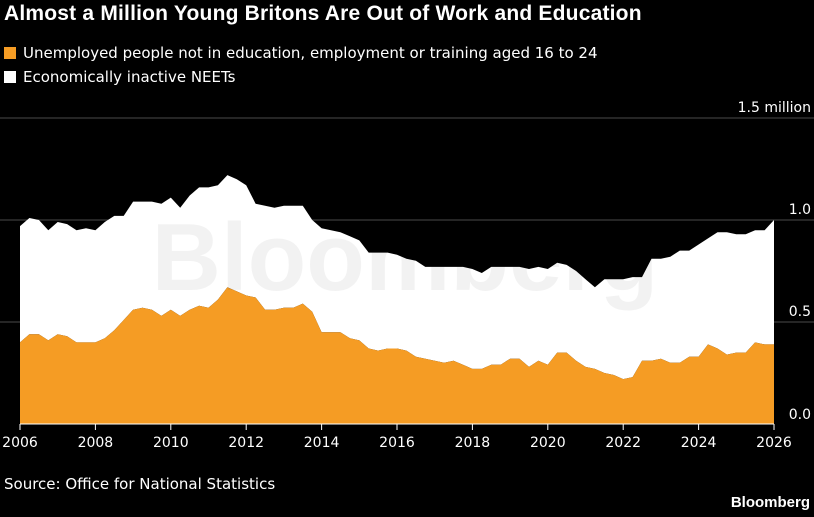 The image size is (814, 517). I want to click on x-tick-label-3: 2012, so click(246, 443).